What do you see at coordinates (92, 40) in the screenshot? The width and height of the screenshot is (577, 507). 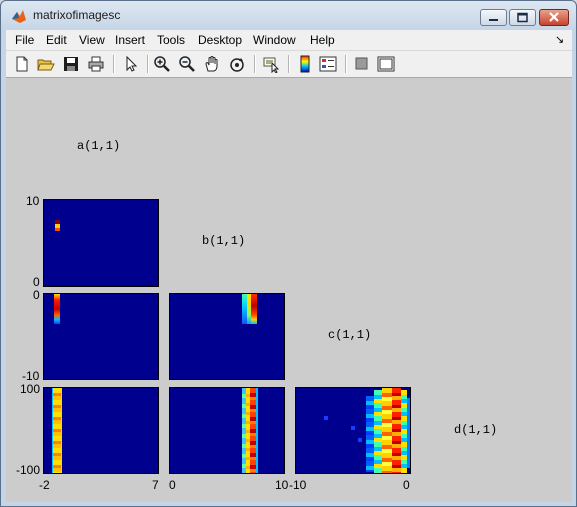 I see `menu-view: View` at bounding box center [92, 40].